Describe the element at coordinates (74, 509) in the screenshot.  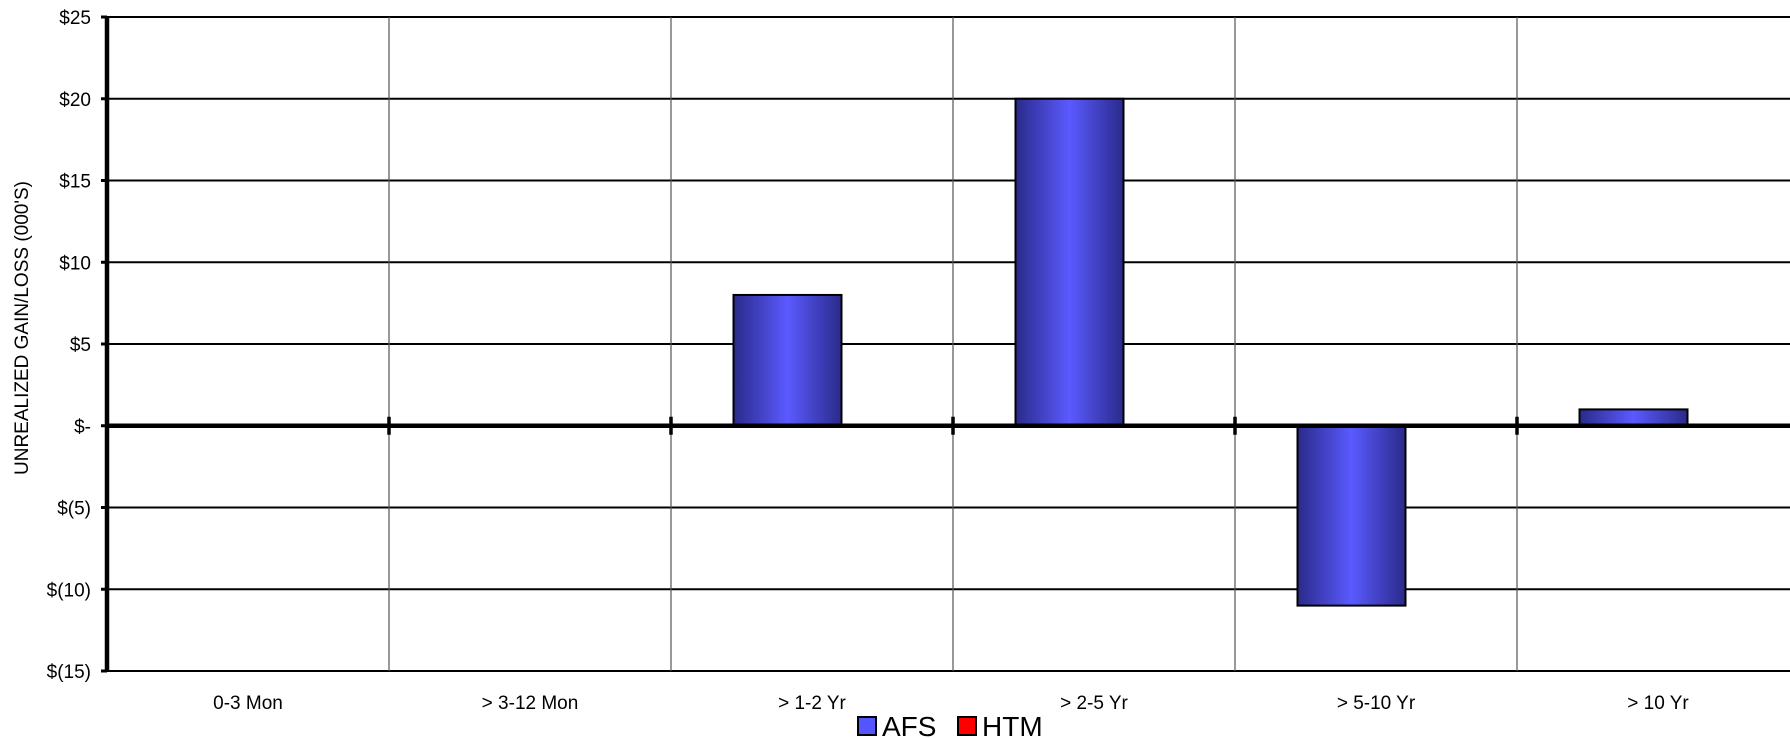
I see `y-tick-label: $(5)` at that location.